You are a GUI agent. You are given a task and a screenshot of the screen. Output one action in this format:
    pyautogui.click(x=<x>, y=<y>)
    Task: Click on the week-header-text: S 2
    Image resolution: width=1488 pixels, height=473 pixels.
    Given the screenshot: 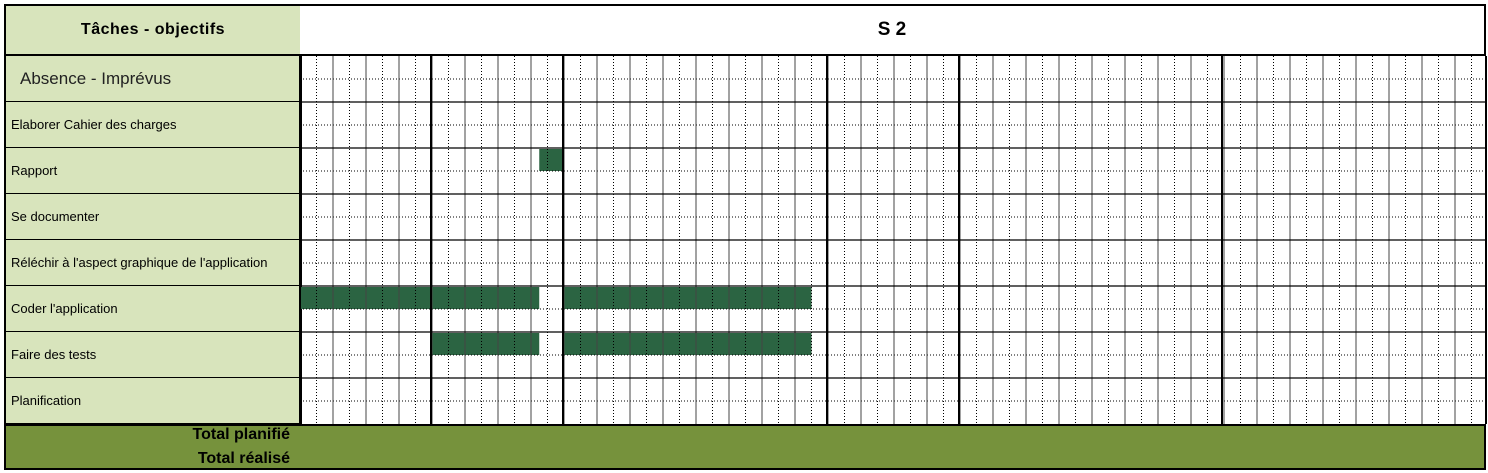 What is the action you would take?
    pyautogui.click(x=892, y=29)
    